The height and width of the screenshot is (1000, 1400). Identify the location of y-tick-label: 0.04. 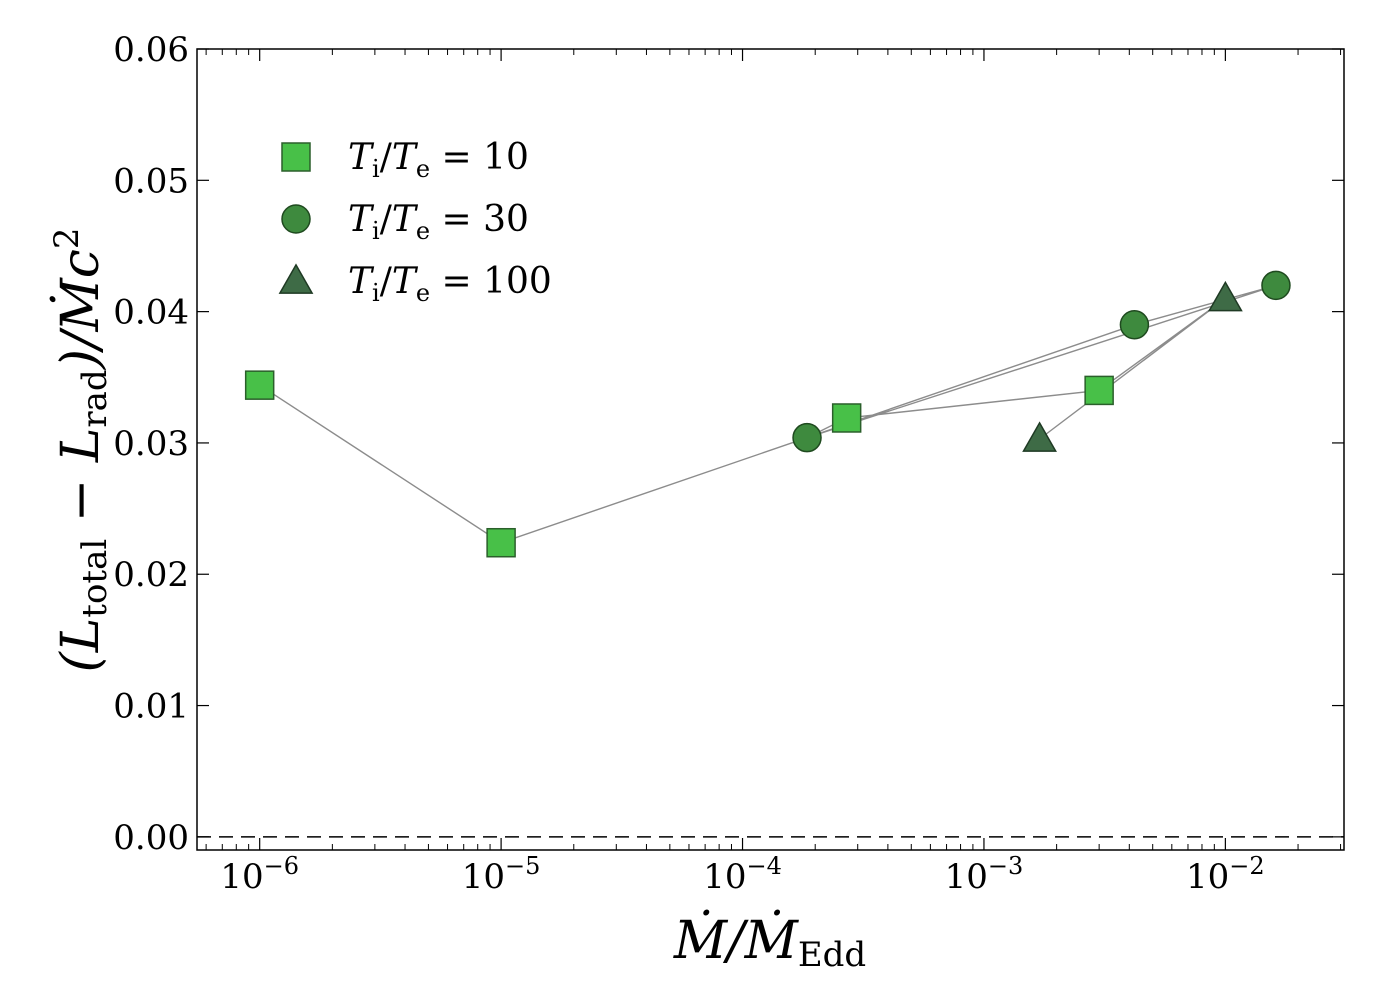
(151, 313).